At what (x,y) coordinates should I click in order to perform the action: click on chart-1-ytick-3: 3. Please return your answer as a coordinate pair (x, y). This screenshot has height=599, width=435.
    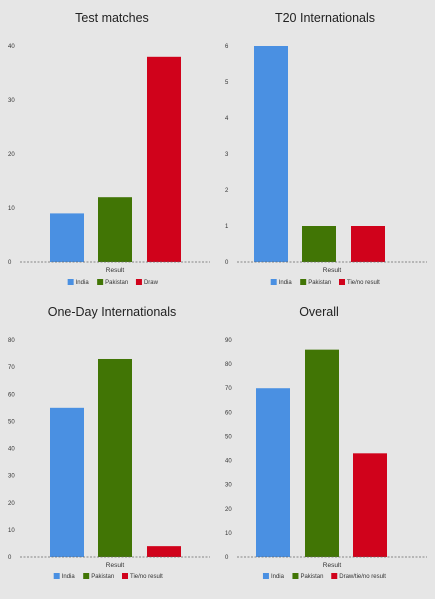
    Looking at the image, I should click on (227, 155).